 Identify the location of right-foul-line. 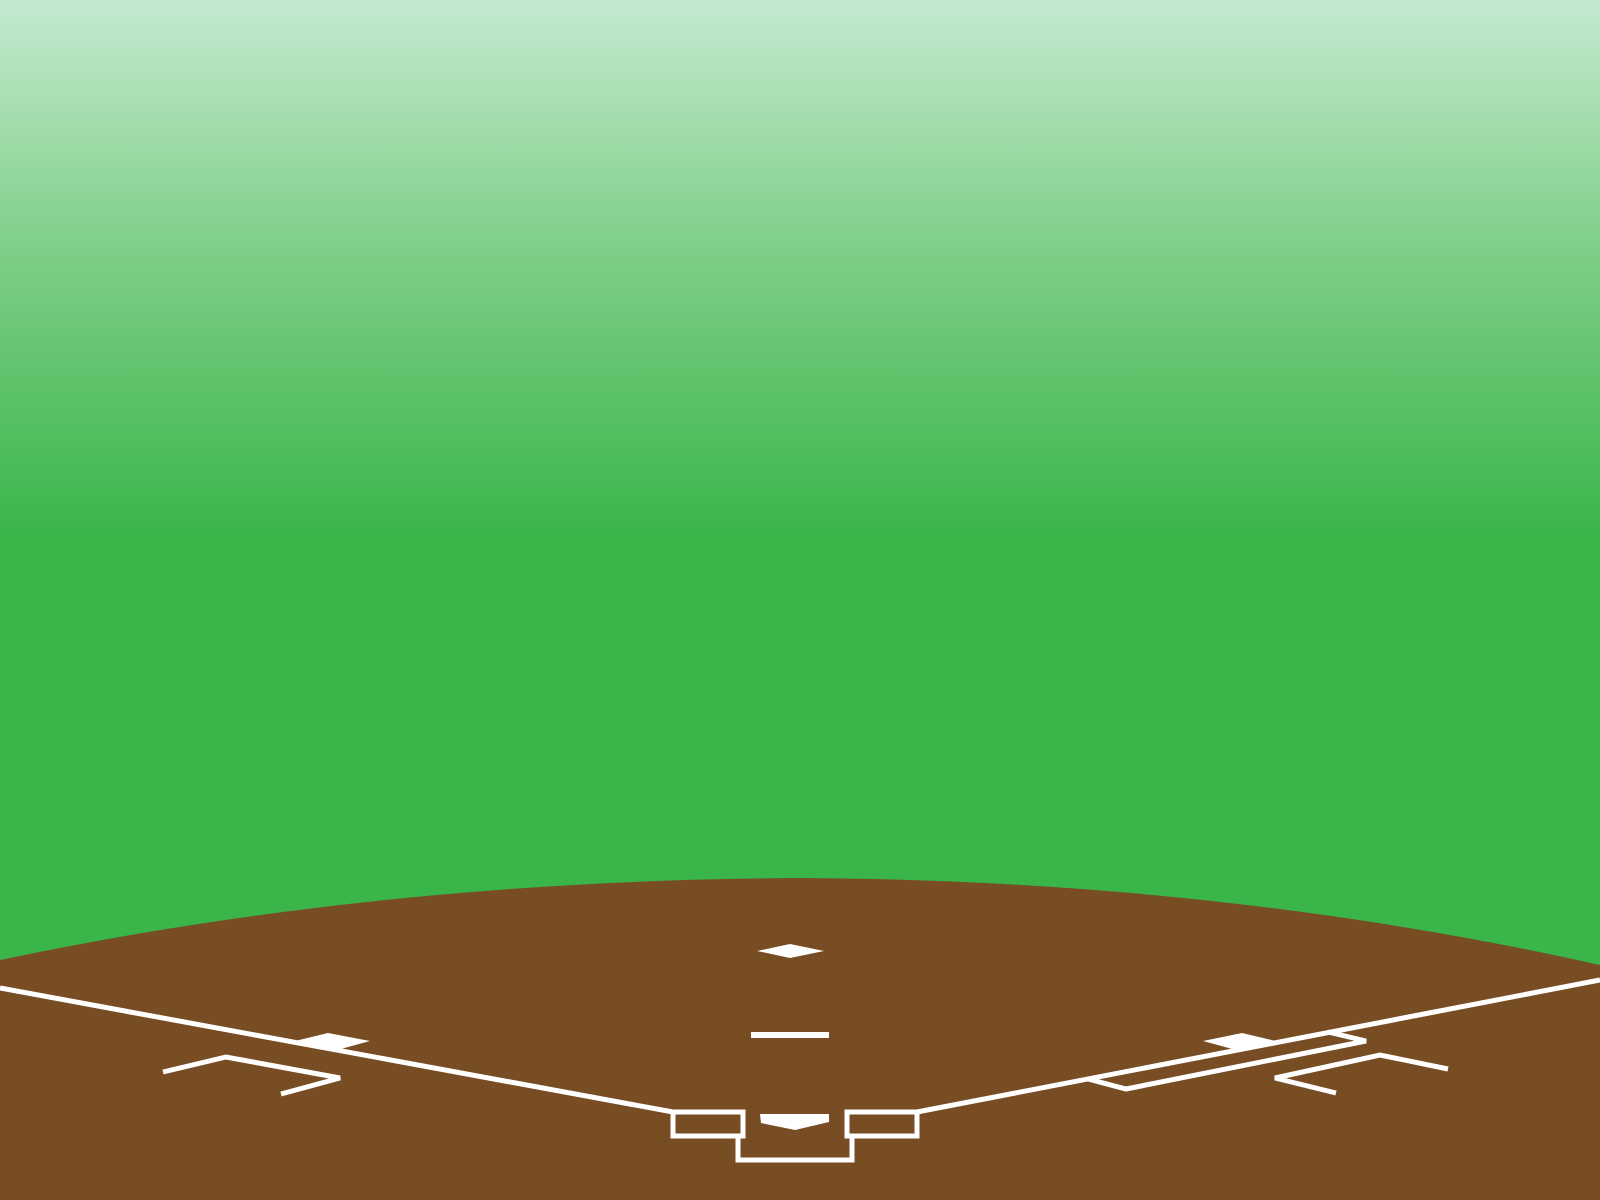
(1258, 1046).